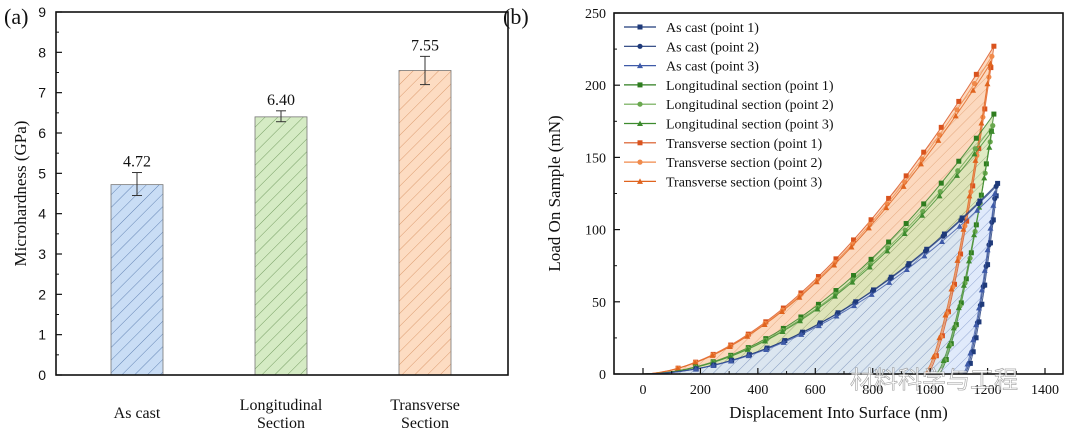 The image size is (1080, 430). Describe the element at coordinates (42, 173) in the screenshot. I see `y-tick-label: 5` at that location.